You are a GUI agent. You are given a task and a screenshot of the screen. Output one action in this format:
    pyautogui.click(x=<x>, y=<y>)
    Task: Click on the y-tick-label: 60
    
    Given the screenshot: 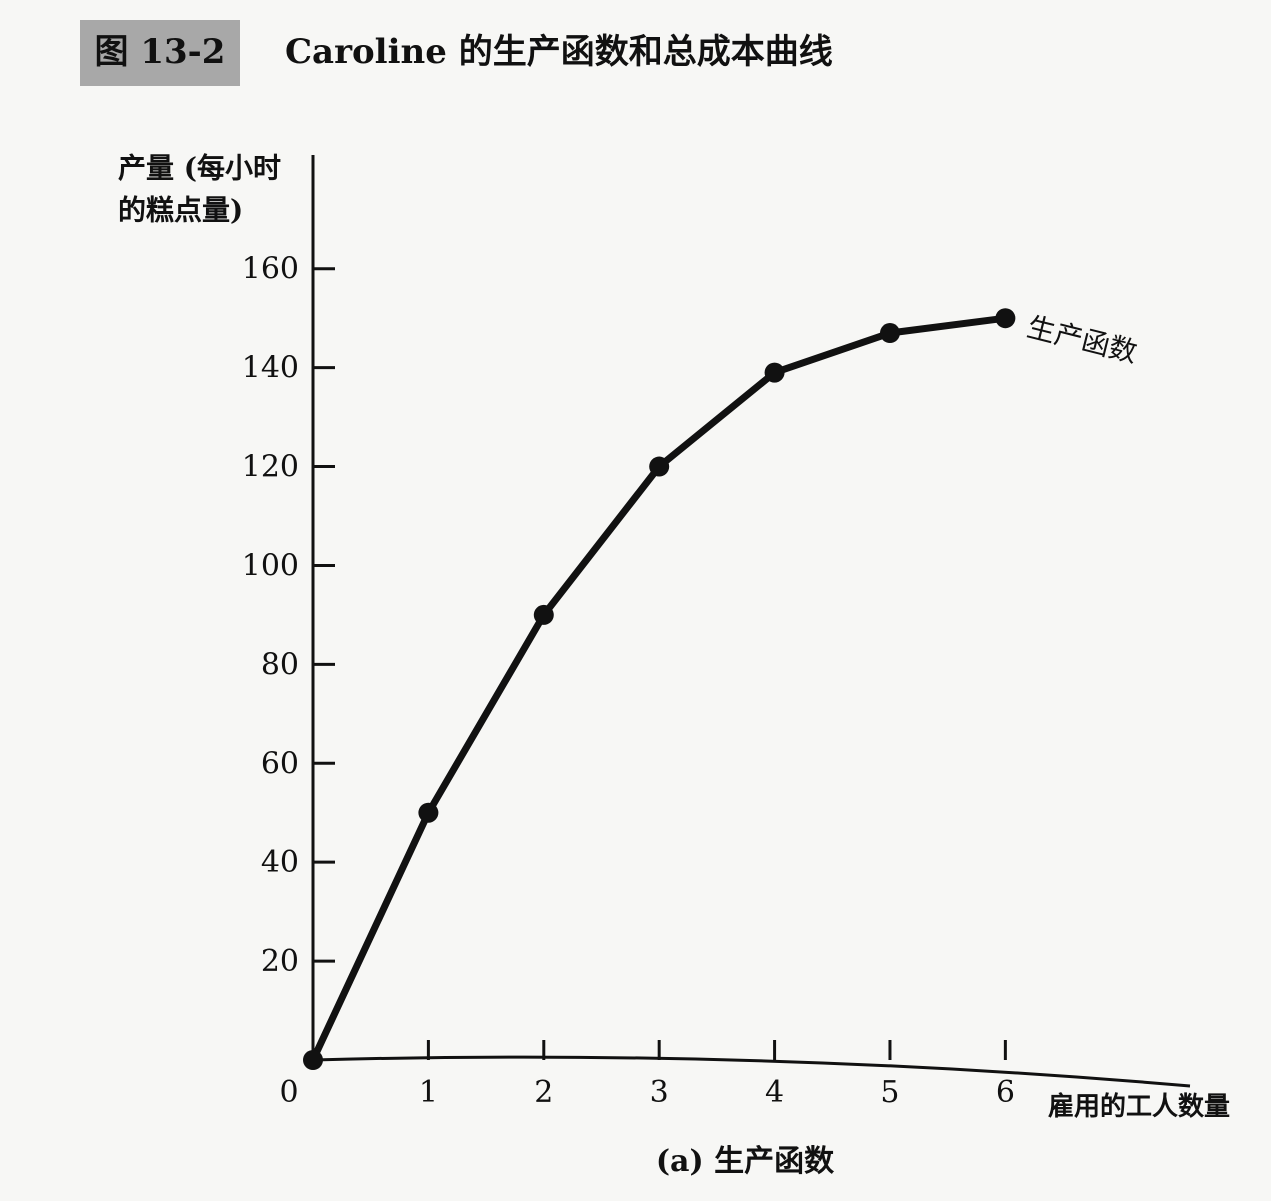 What is the action you would take?
    pyautogui.click(x=280, y=763)
    